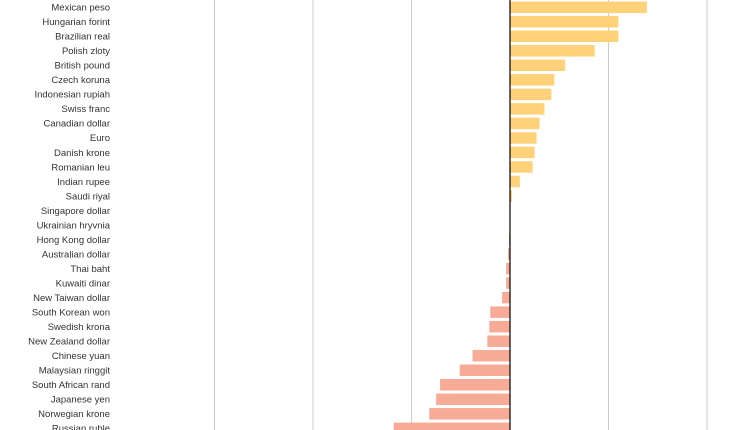 This screenshot has height=430, width=750. Describe the element at coordinates (79, 327) in the screenshot. I see `category-label-22: Swedish krona` at that location.